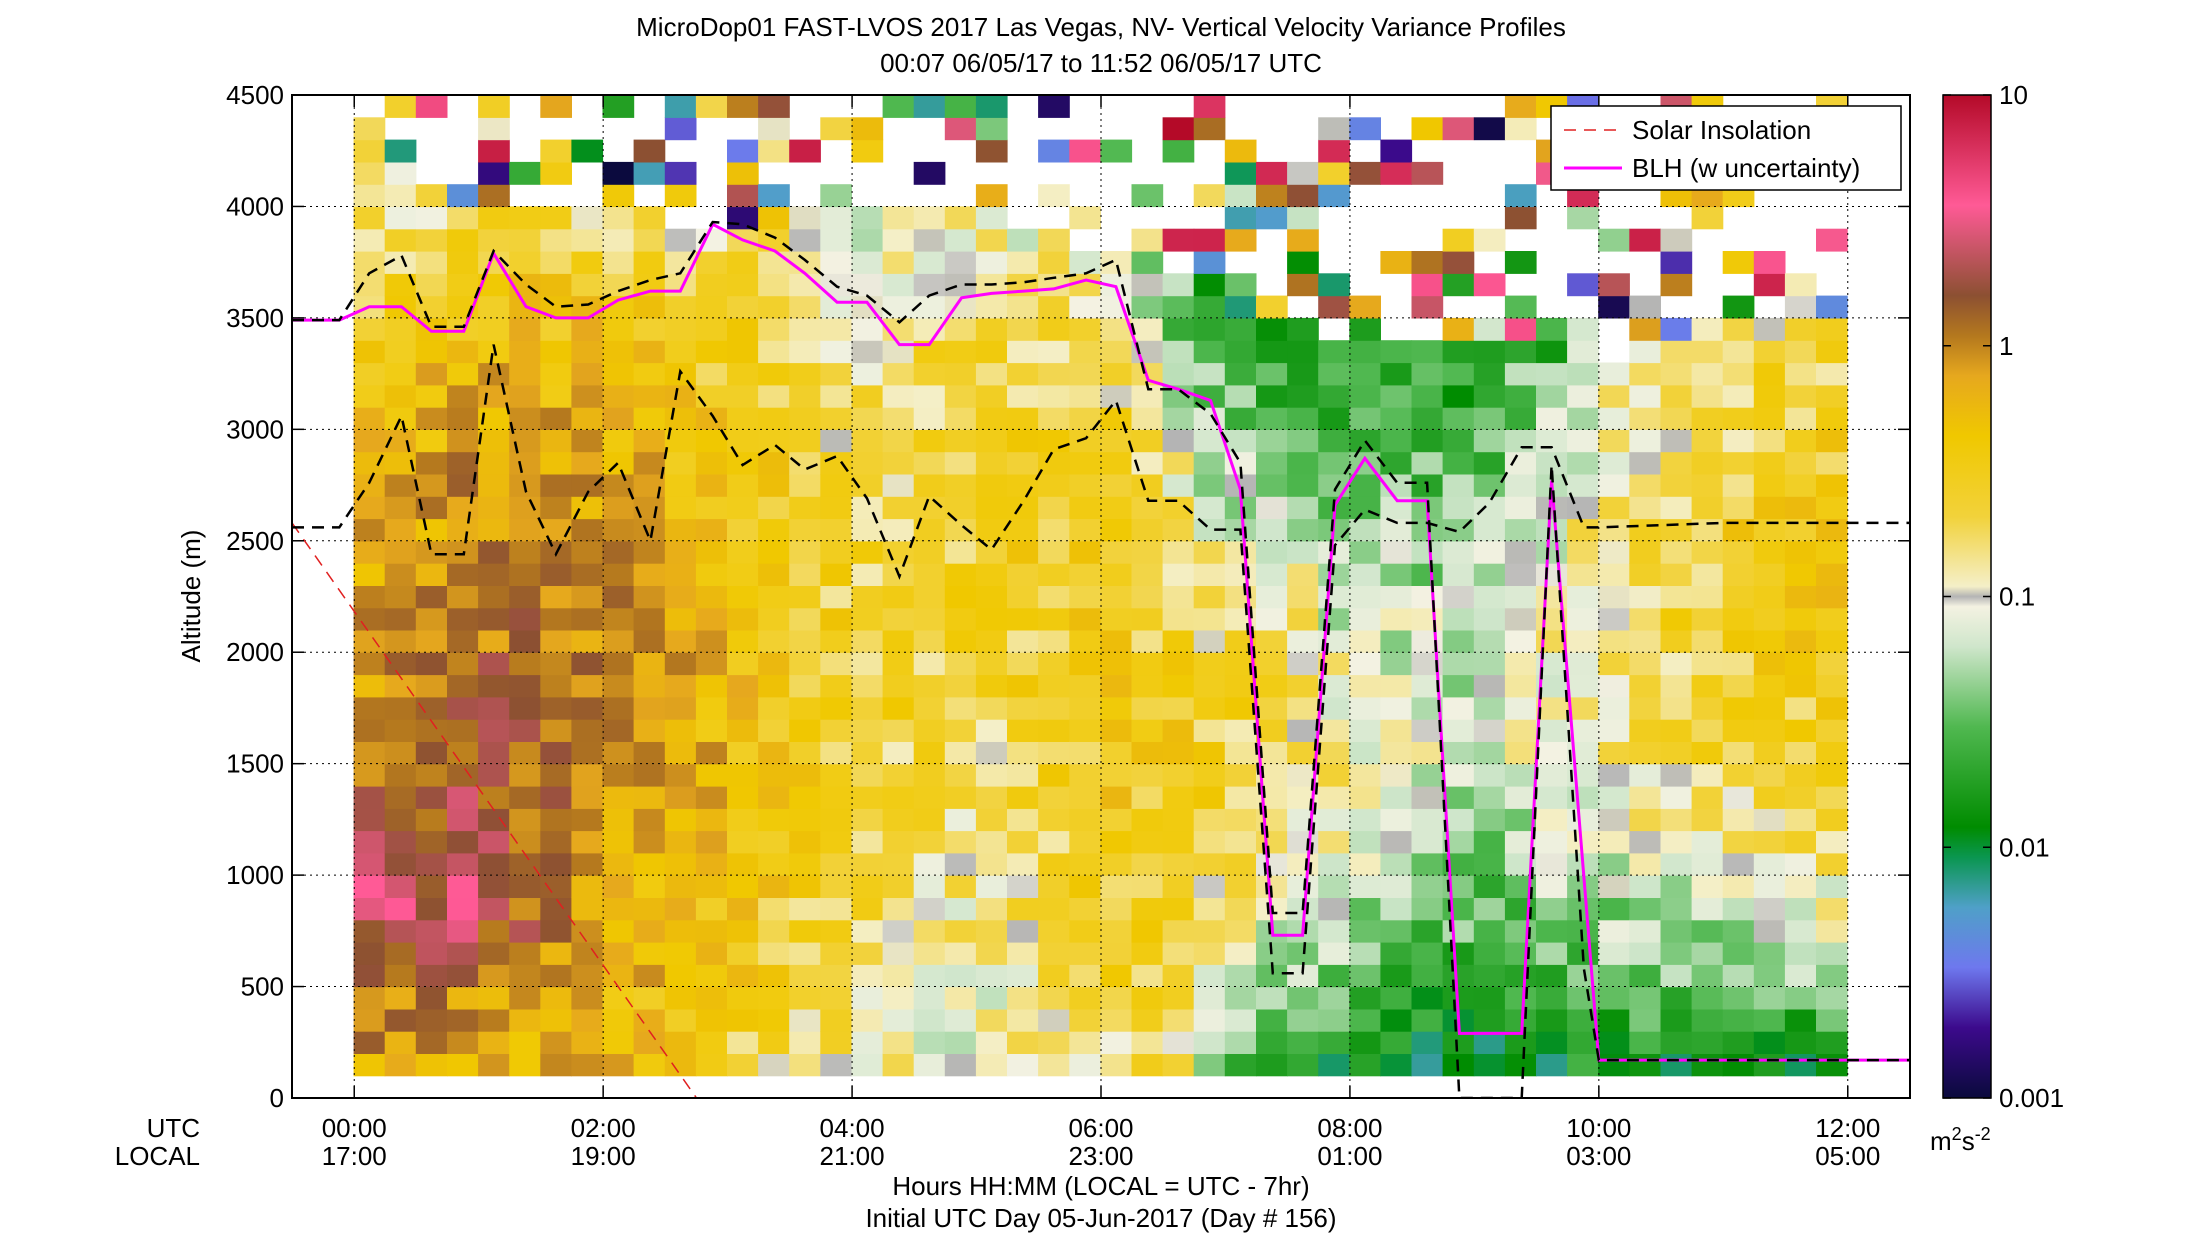 The height and width of the screenshot is (1246, 2201). Describe the element at coordinates (1598, 1156) in the screenshot. I see `x-tick-label-local: 03:00` at that location.